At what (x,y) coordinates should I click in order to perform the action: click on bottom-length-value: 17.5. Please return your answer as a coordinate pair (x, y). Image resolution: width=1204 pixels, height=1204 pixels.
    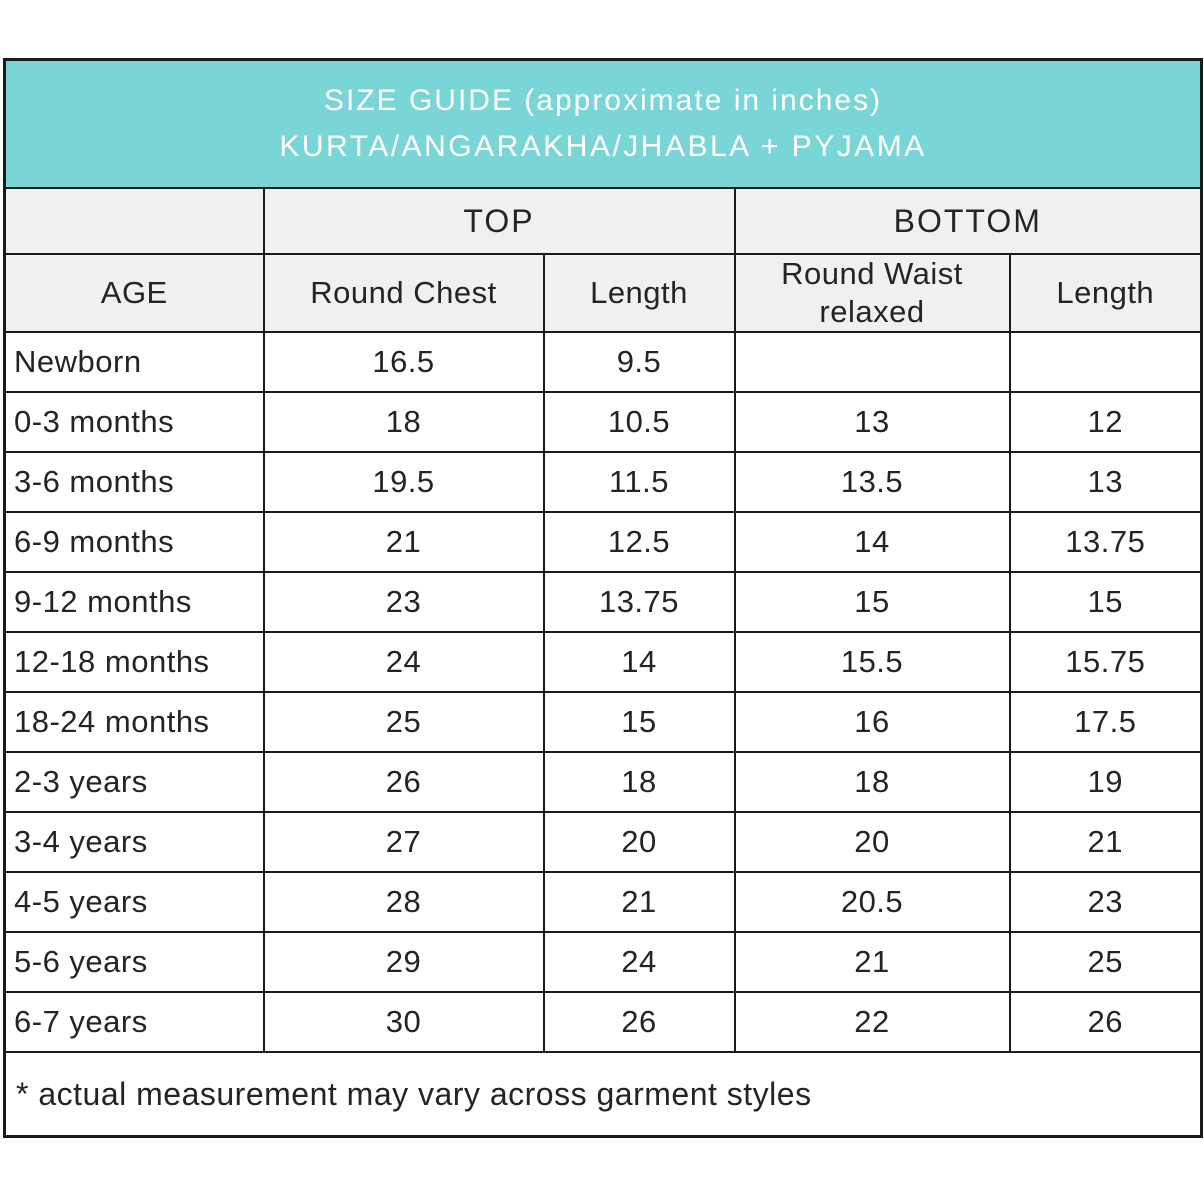
    Looking at the image, I should click on (1105, 722).